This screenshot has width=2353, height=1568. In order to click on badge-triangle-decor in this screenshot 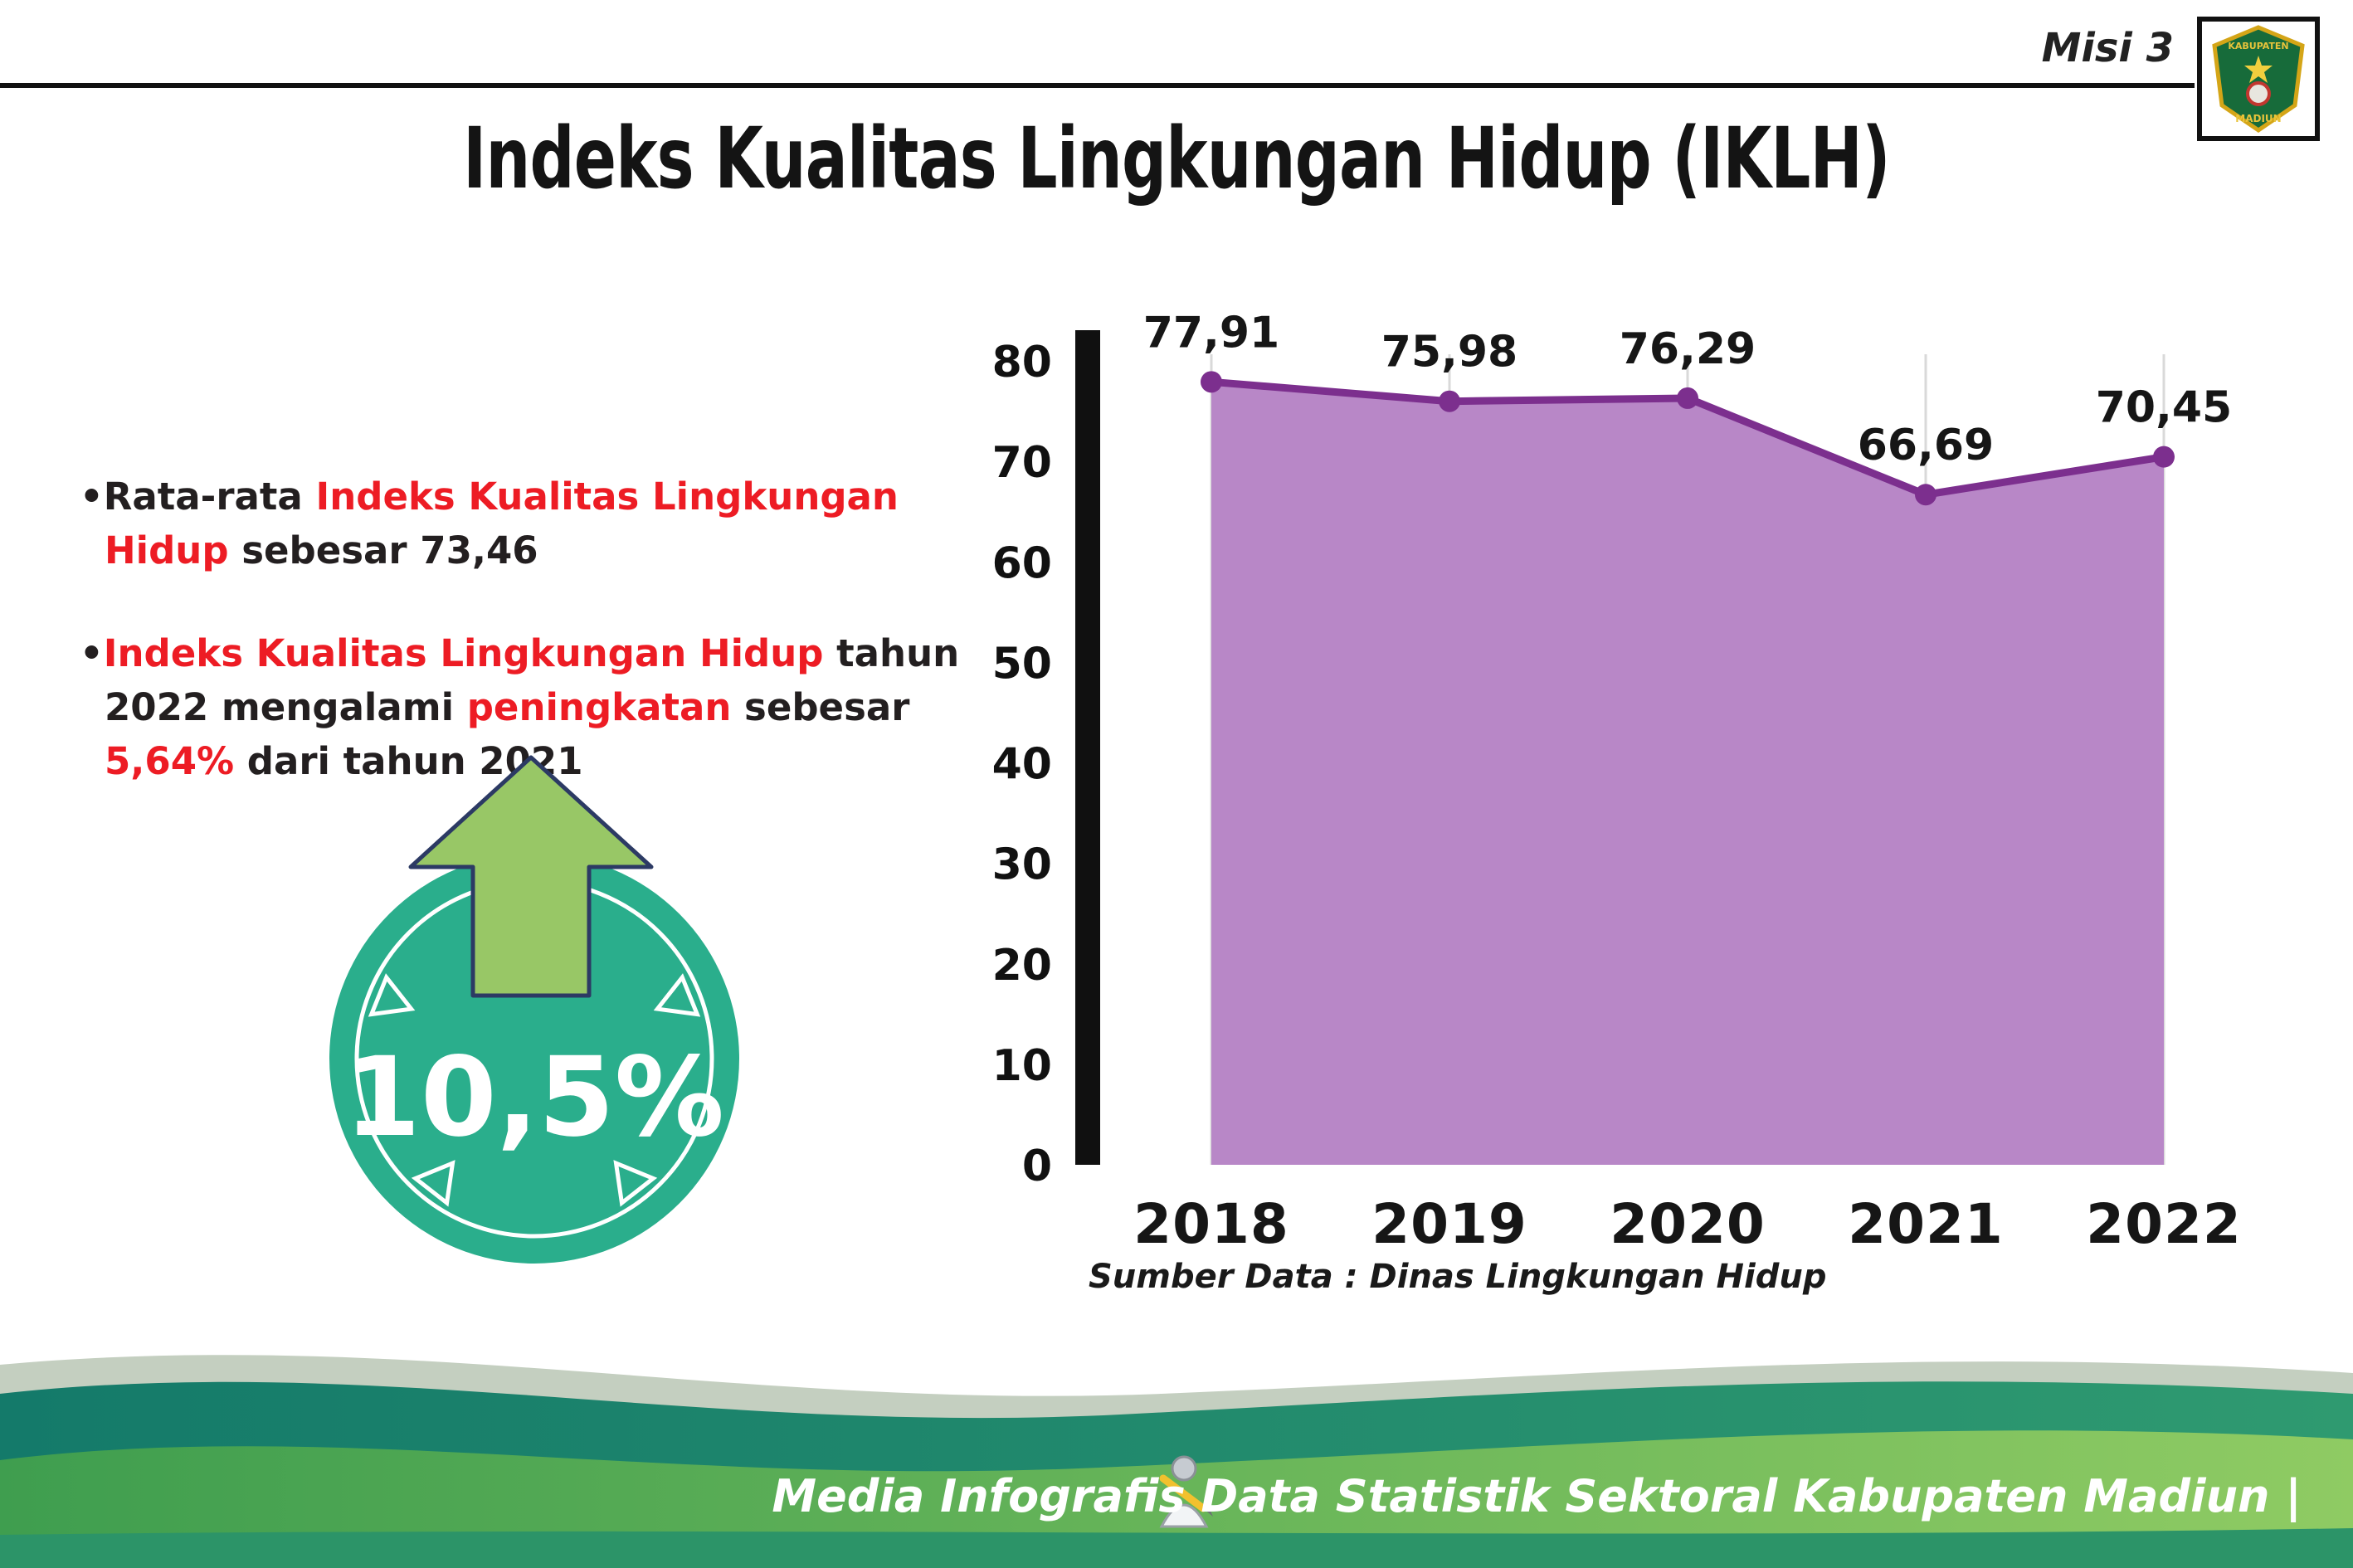, I will do `click(534, 1090)`.